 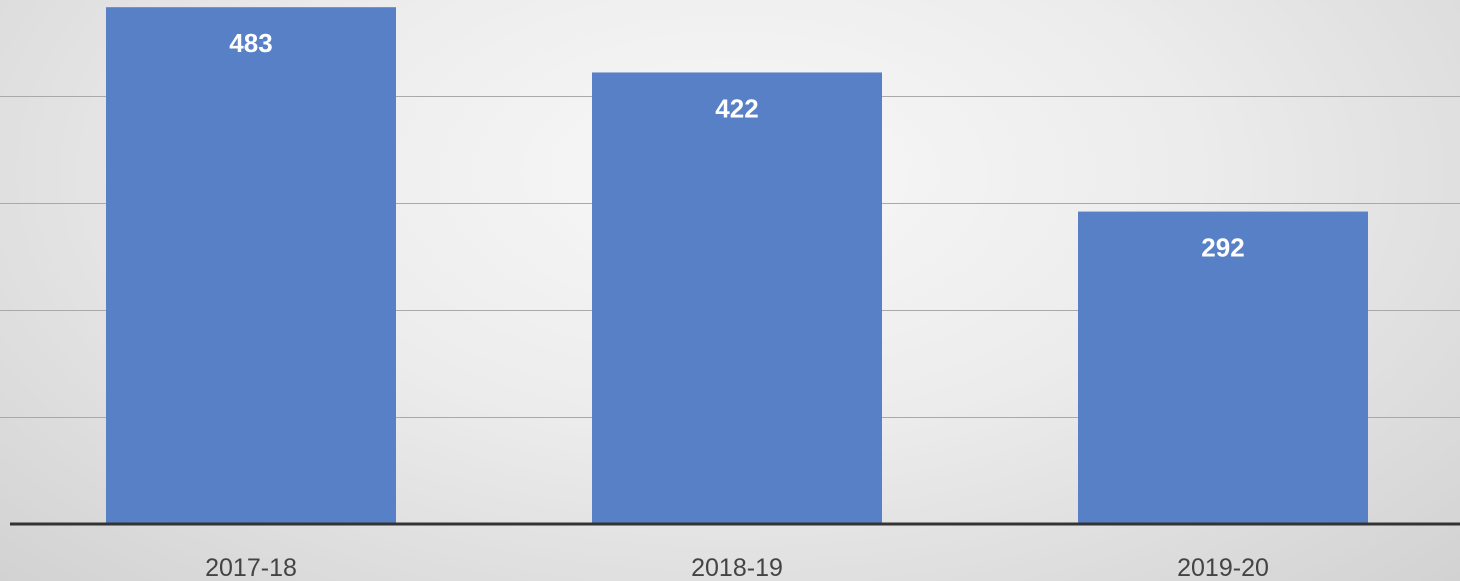 What do you see at coordinates (1223, 367) in the screenshot?
I see `bar` at bounding box center [1223, 367].